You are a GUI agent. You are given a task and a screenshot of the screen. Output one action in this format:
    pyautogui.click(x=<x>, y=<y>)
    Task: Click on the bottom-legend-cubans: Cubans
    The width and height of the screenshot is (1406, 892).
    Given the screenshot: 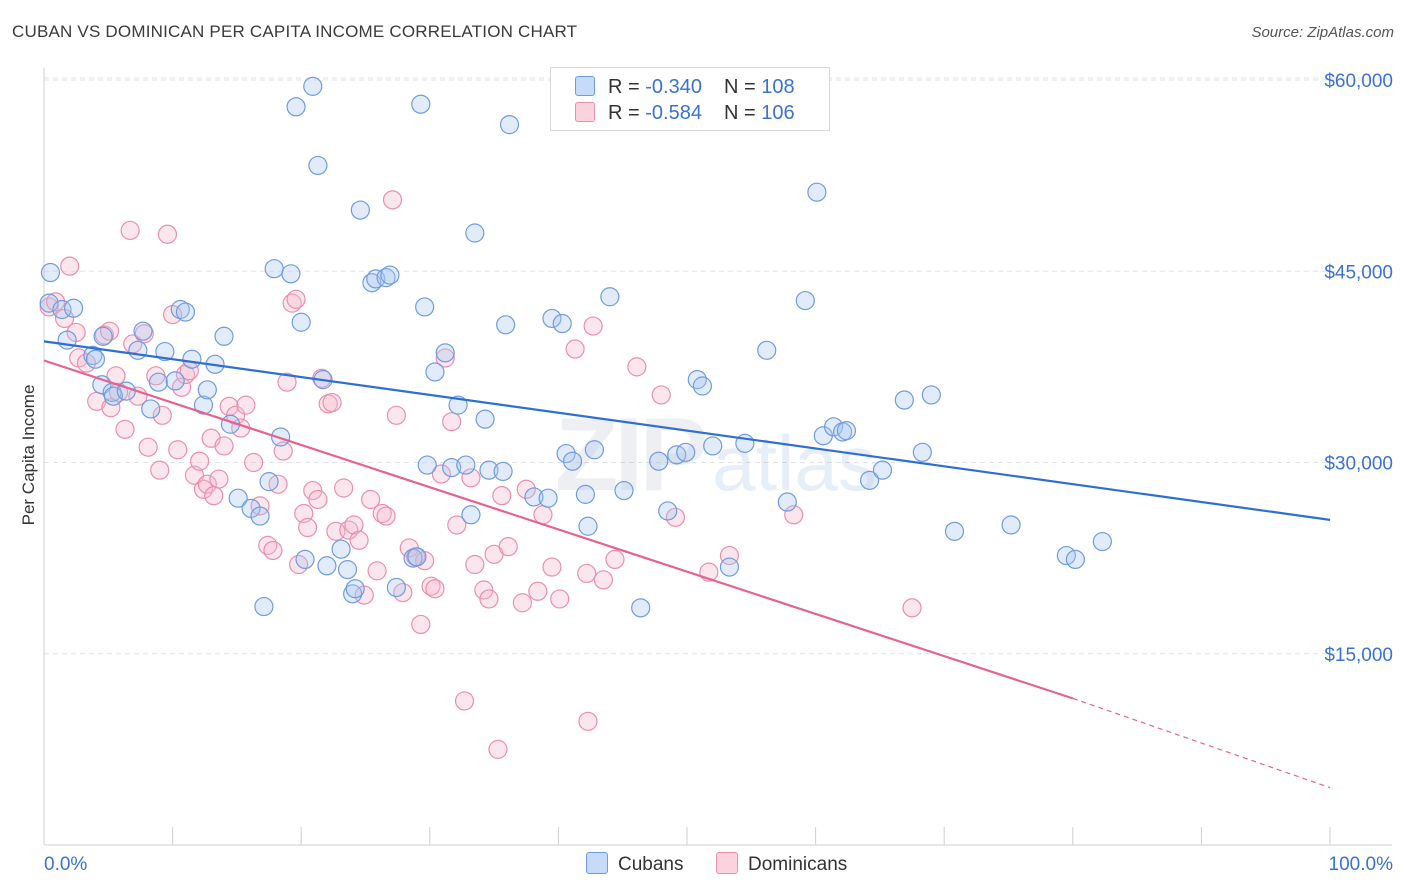 What is the action you would take?
    pyautogui.click(x=635, y=864)
    